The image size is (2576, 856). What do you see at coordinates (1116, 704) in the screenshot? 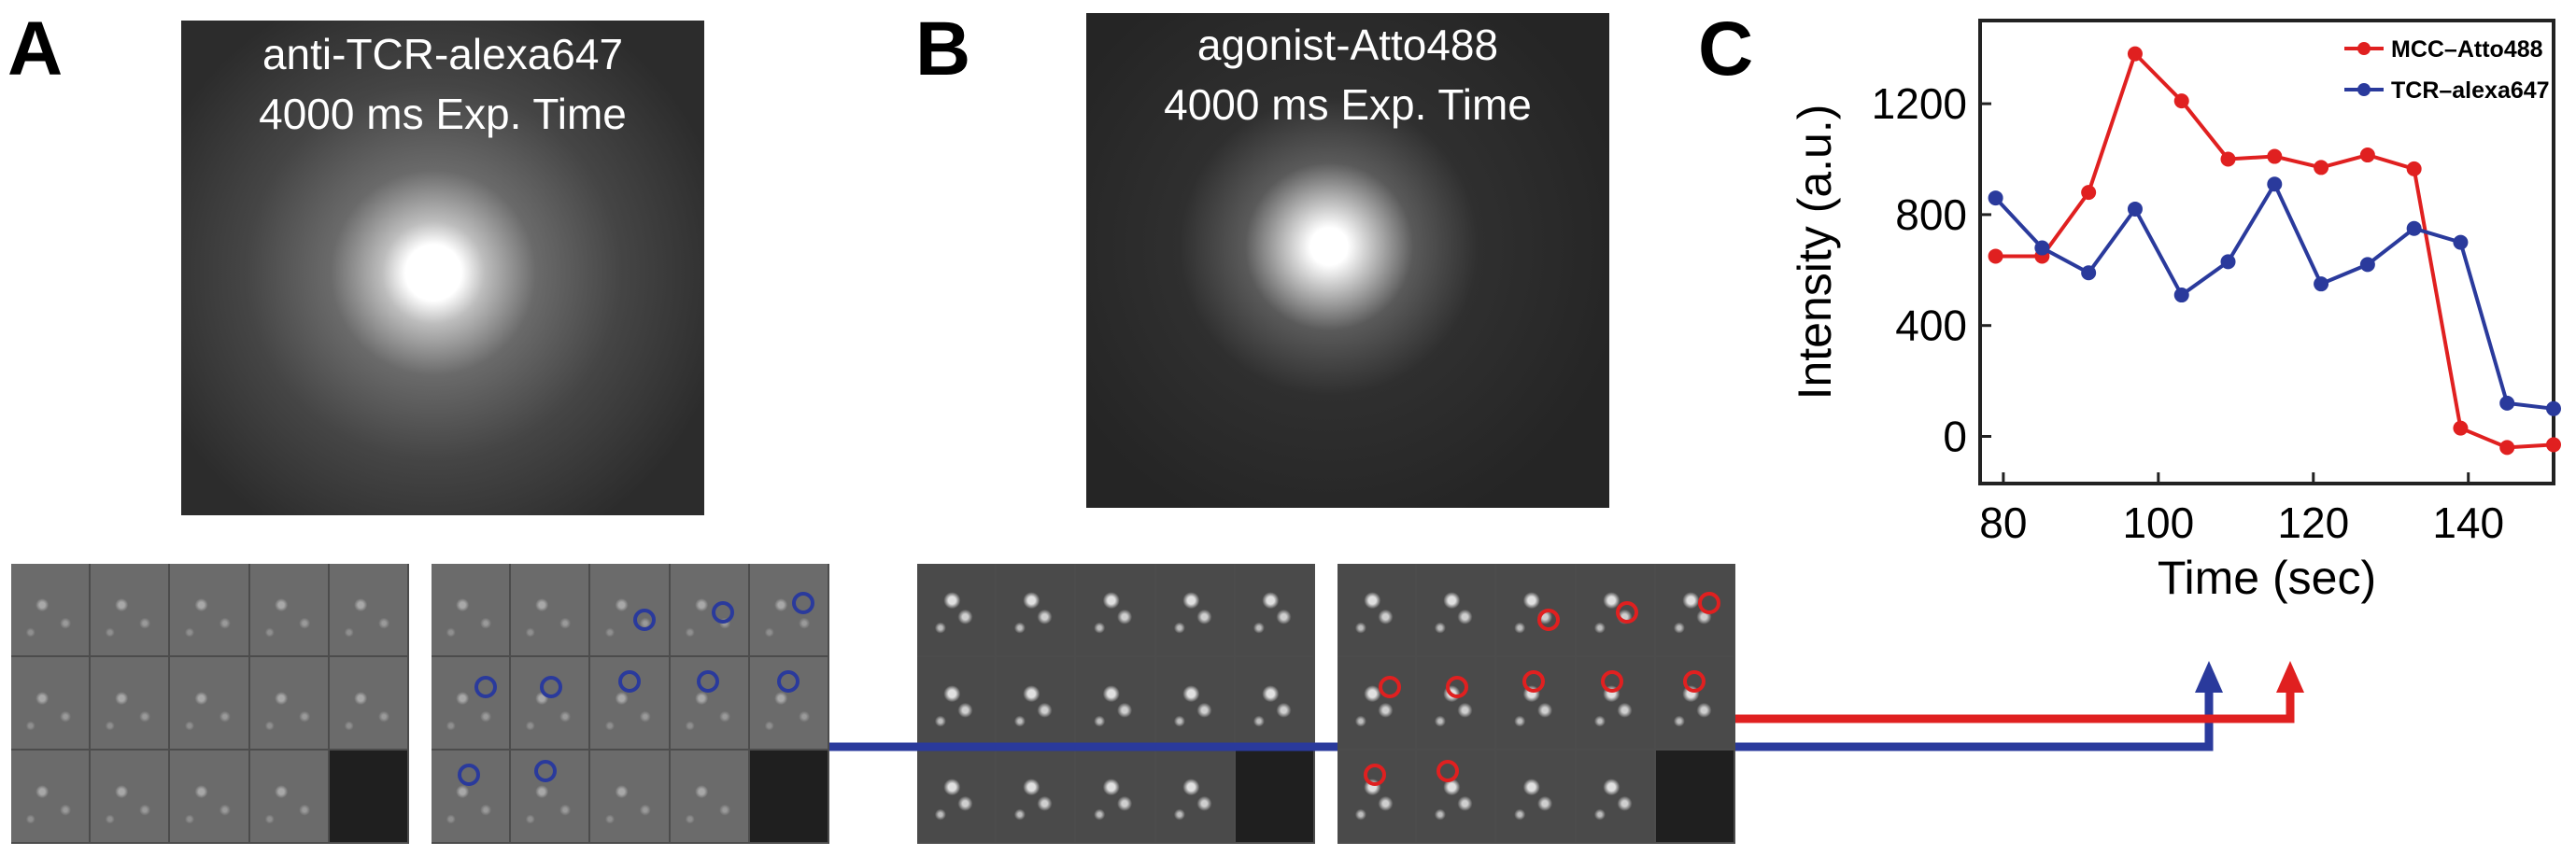
I see `montage-b-raw` at bounding box center [1116, 704].